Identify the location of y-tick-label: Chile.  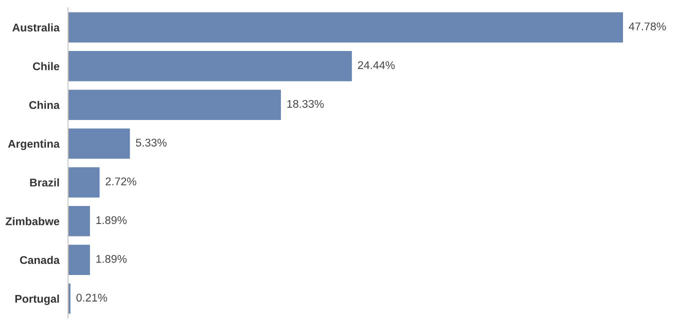
(46, 66).